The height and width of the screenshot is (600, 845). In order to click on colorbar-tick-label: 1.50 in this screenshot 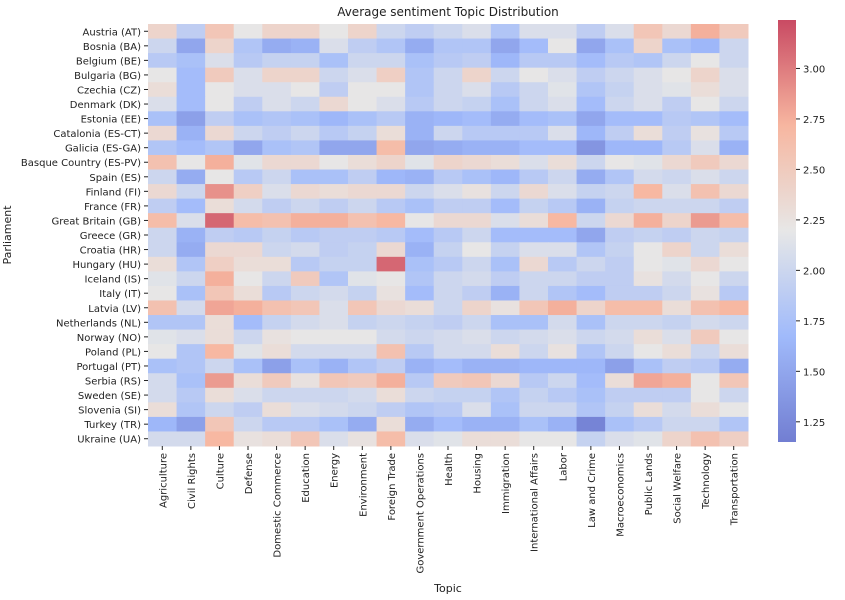, I will do `click(814, 372)`.